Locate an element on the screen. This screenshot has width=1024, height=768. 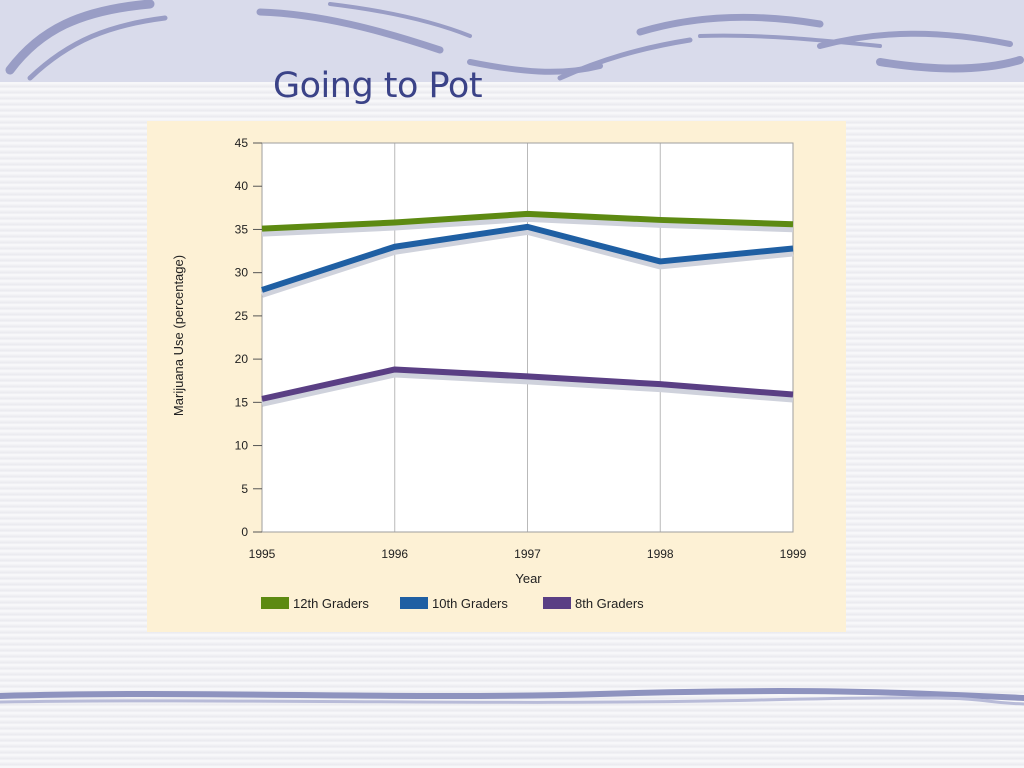
y-tick-label: 25 is located at coordinates (242, 316).